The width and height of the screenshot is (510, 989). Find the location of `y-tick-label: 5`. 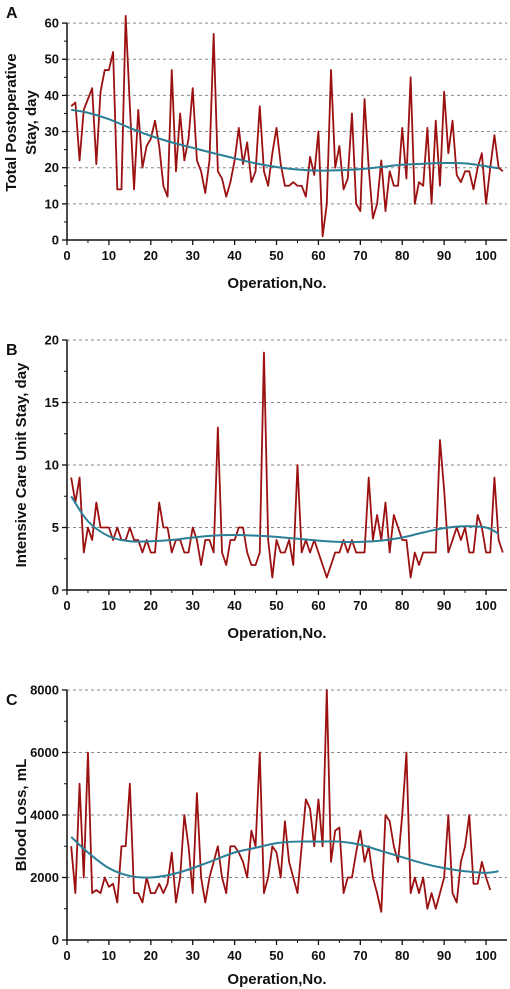

y-tick-label: 5 is located at coordinates (55, 527).